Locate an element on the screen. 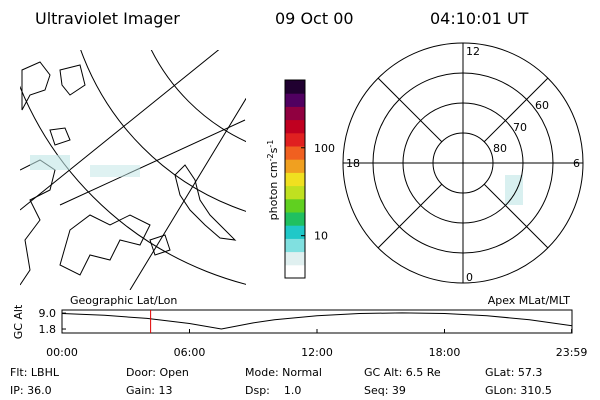 Image resolution: width=600 pixels, height=400 pixels. label-part: photon cm is located at coordinates (273, 190).